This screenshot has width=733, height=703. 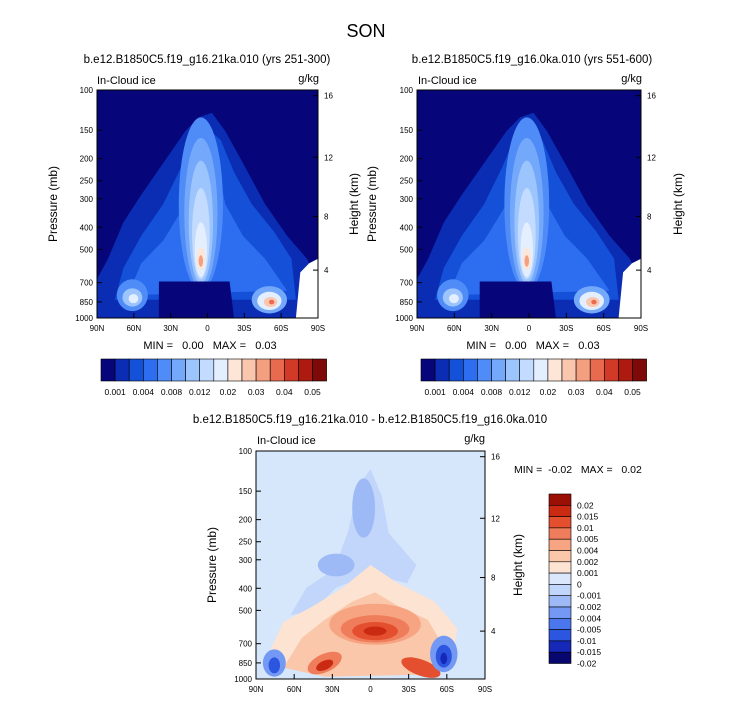 I want to click on min-max-stats: MIN = -0.02 MAX = 0.02, so click(x=578, y=470).